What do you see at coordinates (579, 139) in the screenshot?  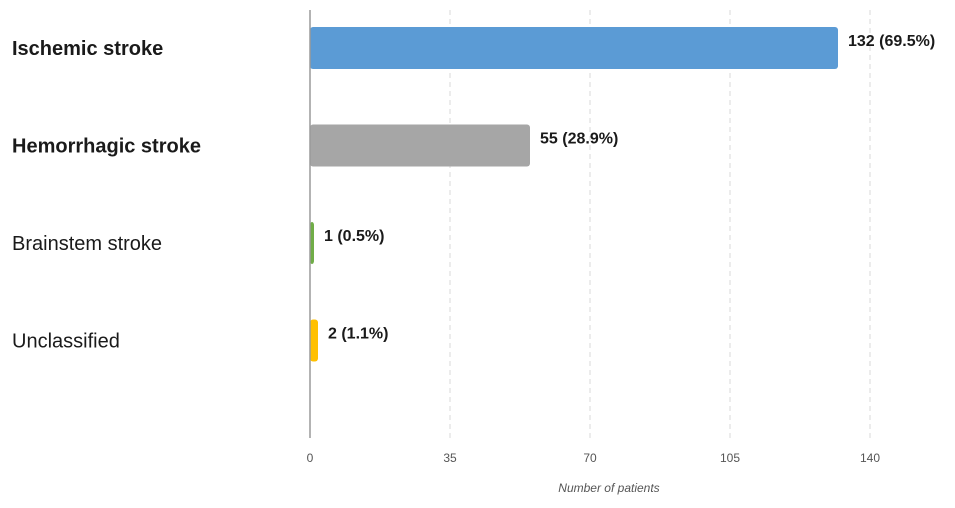 I see `data-label: 55 (28.9%)` at bounding box center [579, 139].